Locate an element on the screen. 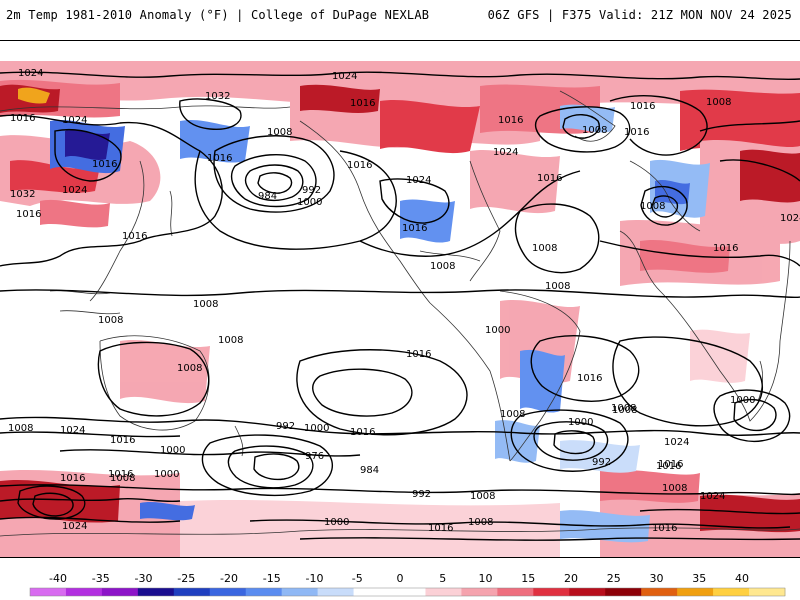  legend-tick-label: -35 is located at coordinates (101, 578).